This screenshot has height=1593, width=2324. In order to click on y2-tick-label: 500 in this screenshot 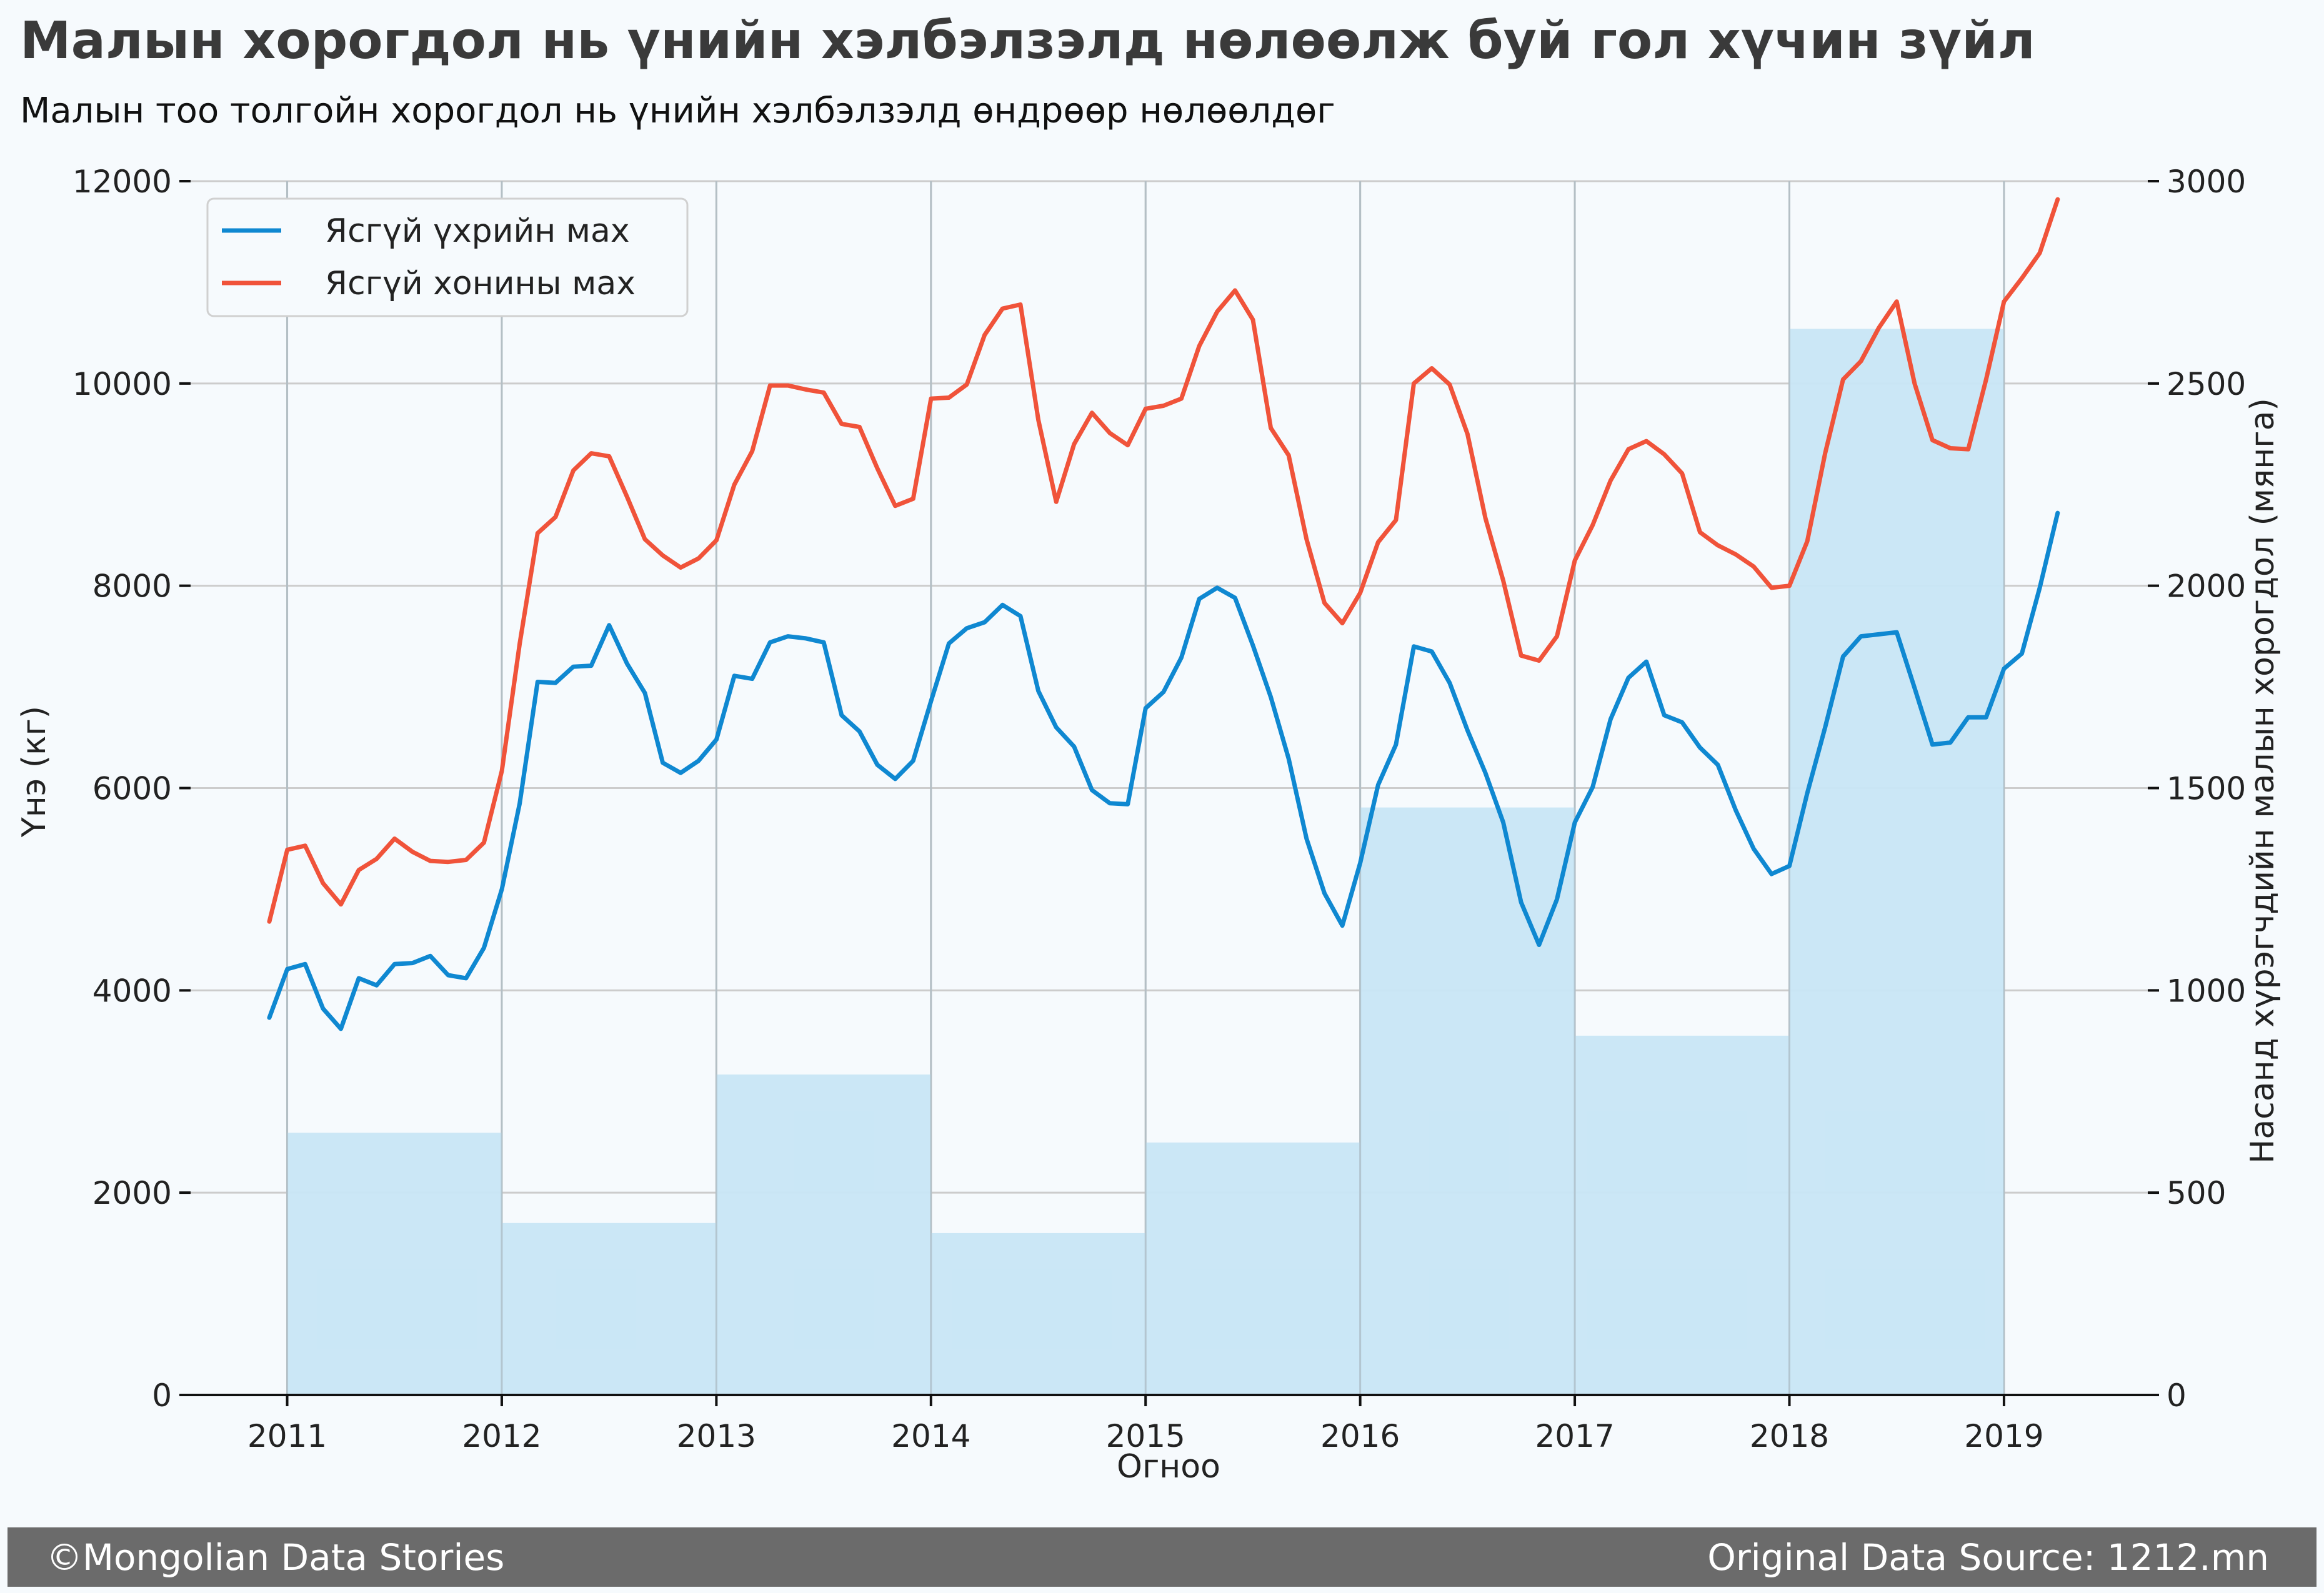, I will do `click(2196, 1193)`.